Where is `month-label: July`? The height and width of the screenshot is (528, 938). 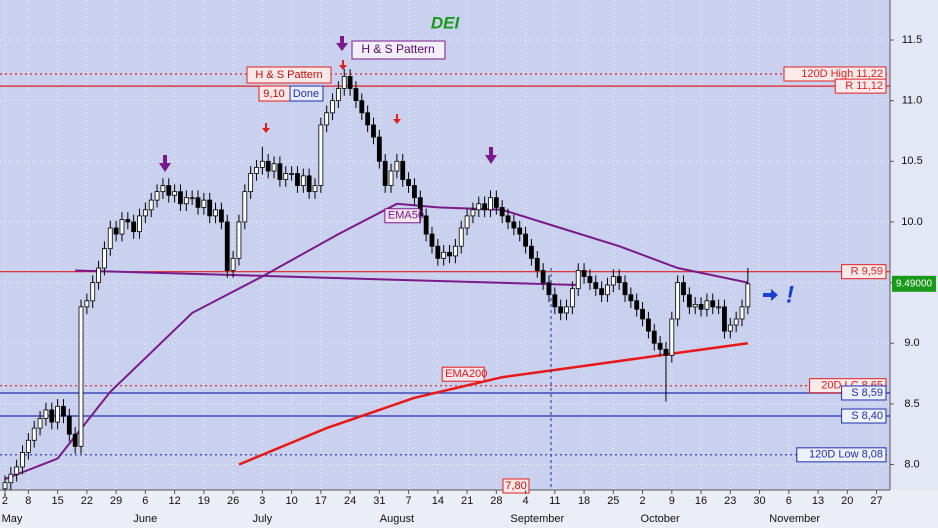 month-label: July is located at coordinates (263, 519).